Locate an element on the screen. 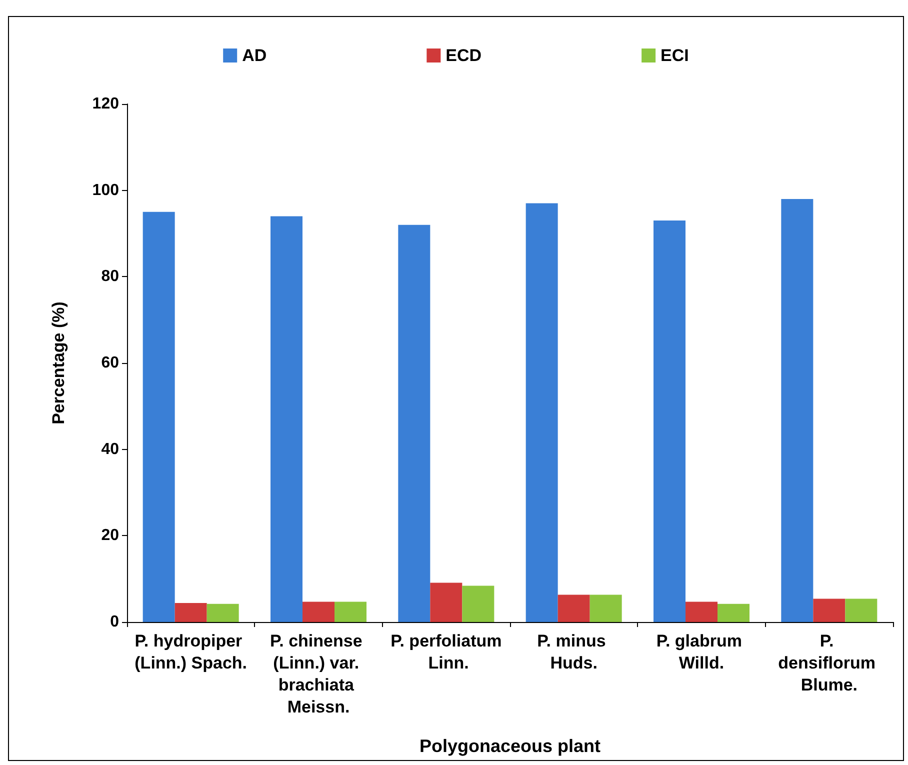 Image resolution: width=908 pixels, height=765 pixels. y-tick-label: 100 is located at coordinates (106, 190).